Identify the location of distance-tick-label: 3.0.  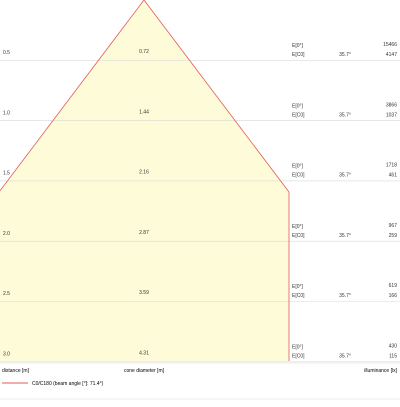
(6, 355).